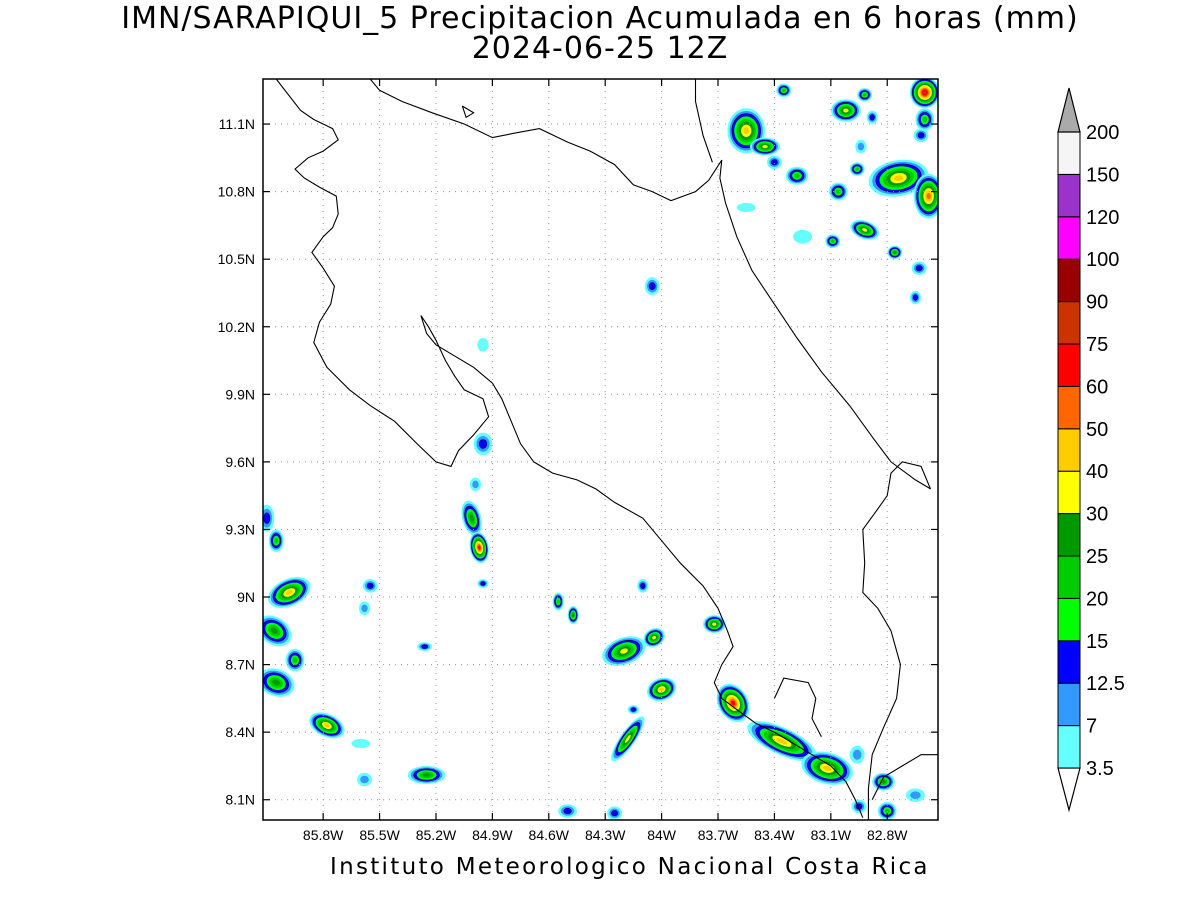  What do you see at coordinates (718, 835) in the screenshot?
I see `lon-tick-label: 83.7W` at bounding box center [718, 835].